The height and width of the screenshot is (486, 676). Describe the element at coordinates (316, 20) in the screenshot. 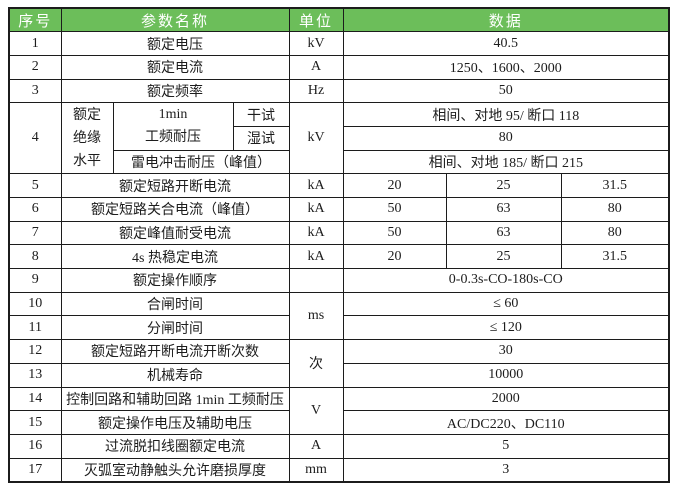

I see `header-unit: 单位` at that location.